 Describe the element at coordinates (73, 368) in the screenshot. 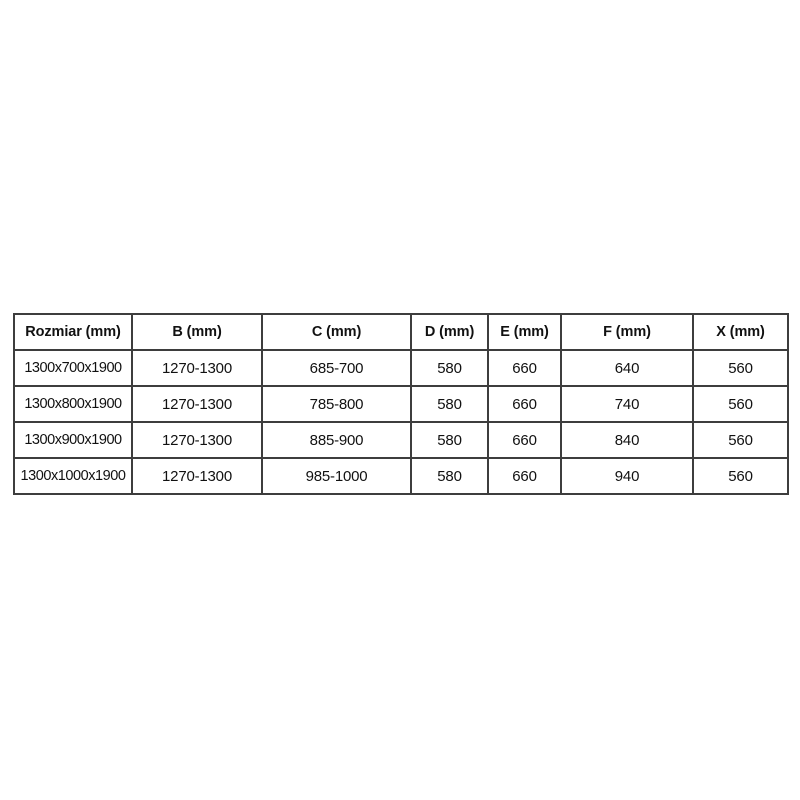

I see `cell-size: 1300x700x1900` at that location.